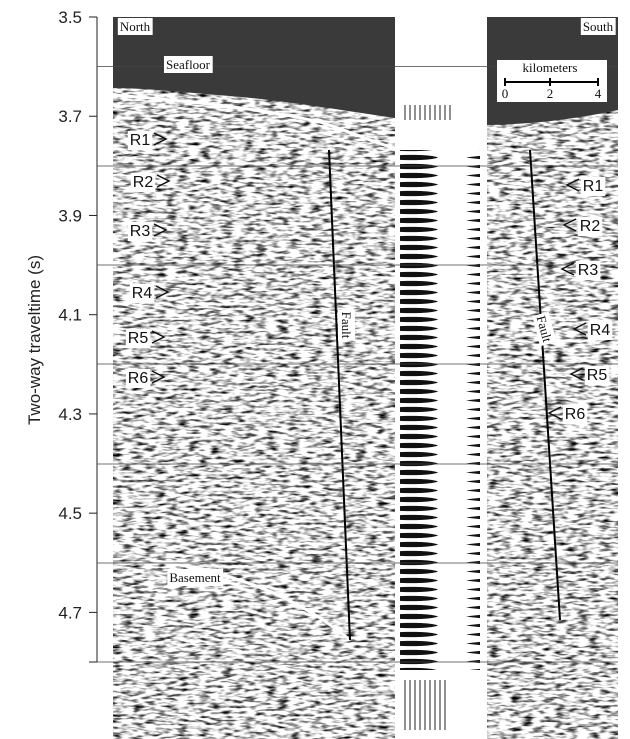 This screenshot has width=630, height=739. I want to click on fault-line-left, so click(339, 395).